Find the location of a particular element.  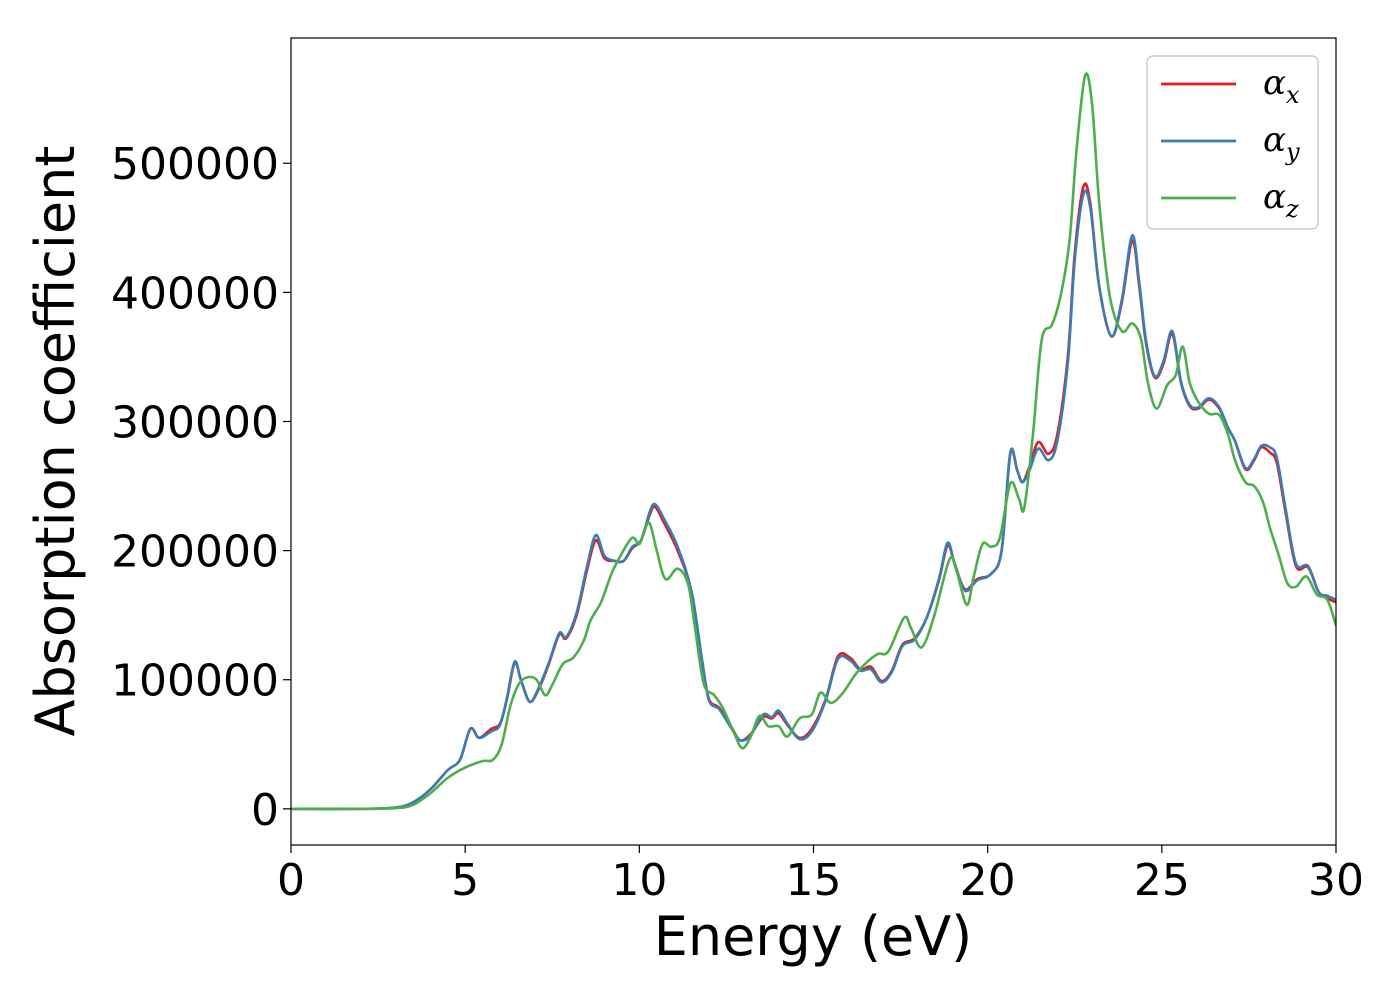

y-tick-label: 200000 is located at coordinates (195, 552).